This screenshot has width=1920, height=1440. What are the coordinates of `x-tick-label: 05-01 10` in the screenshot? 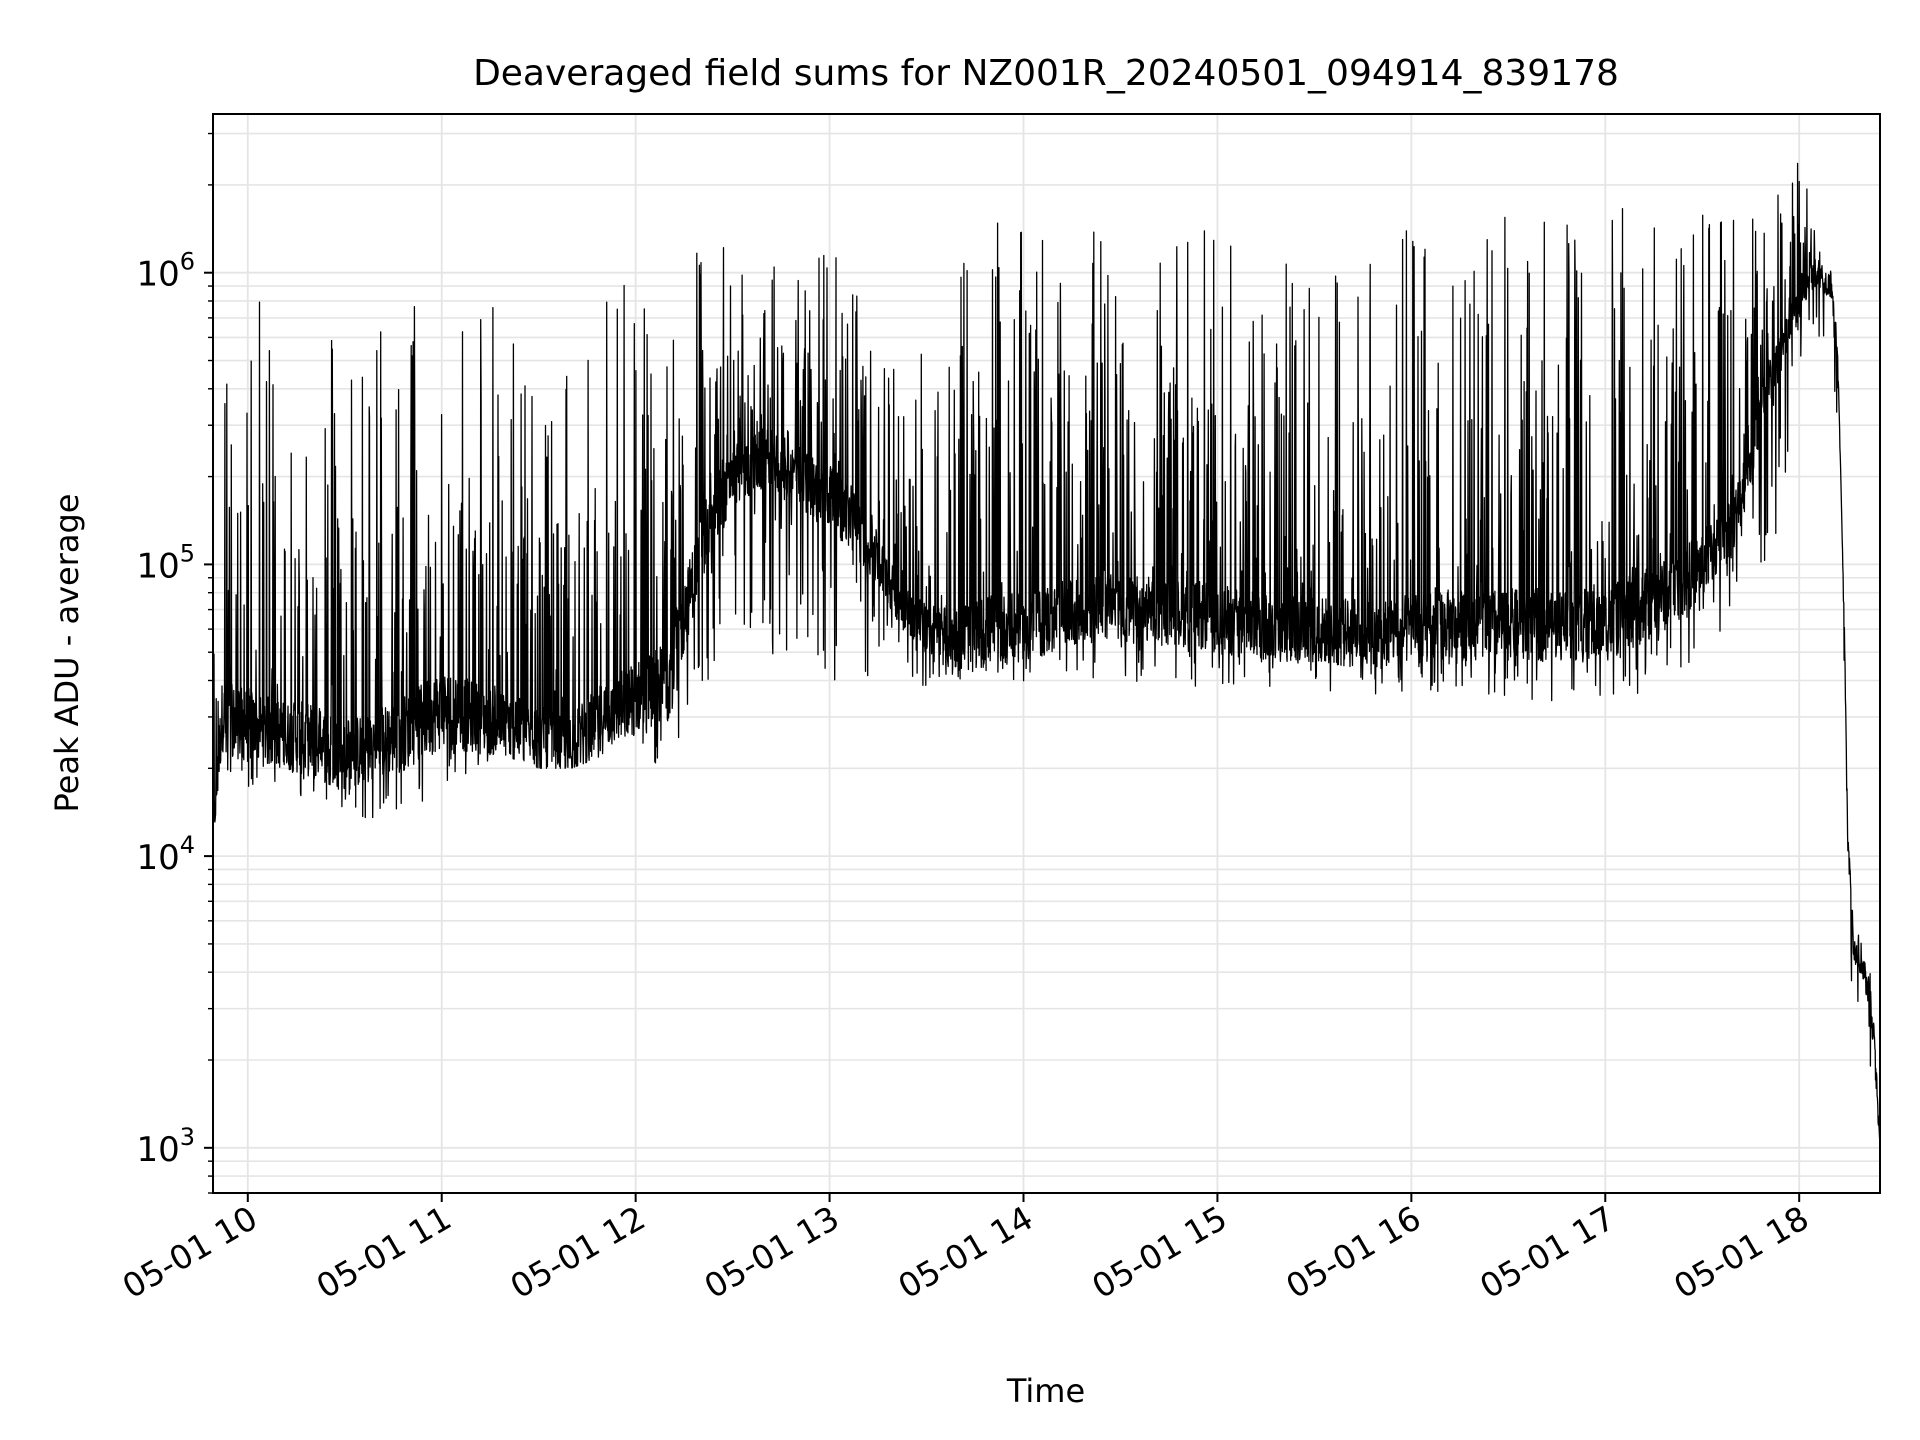 It's located at (190, 1252).